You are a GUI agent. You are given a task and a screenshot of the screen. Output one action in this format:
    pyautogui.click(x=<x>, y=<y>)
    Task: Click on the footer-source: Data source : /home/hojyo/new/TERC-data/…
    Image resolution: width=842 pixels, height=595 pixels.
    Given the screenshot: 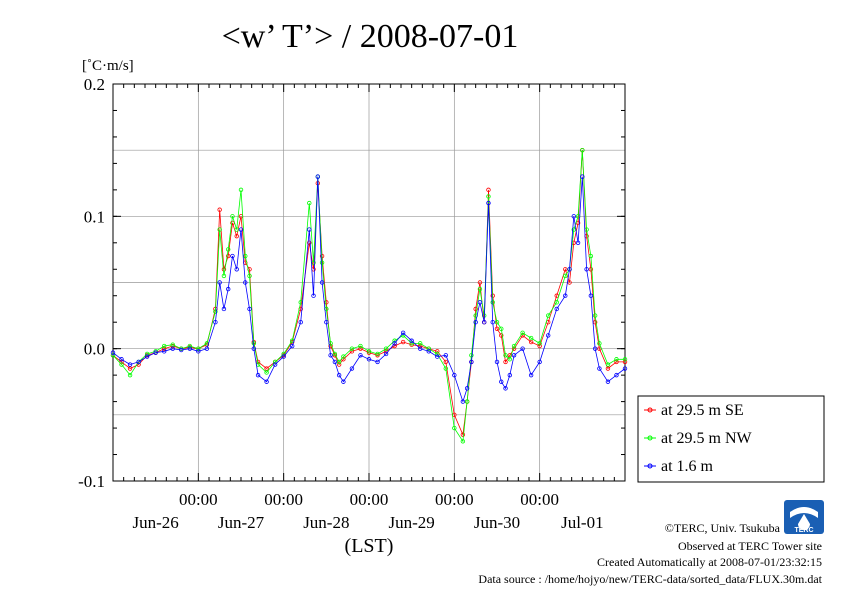 What is the action you would take?
    pyautogui.click(x=650, y=579)
    